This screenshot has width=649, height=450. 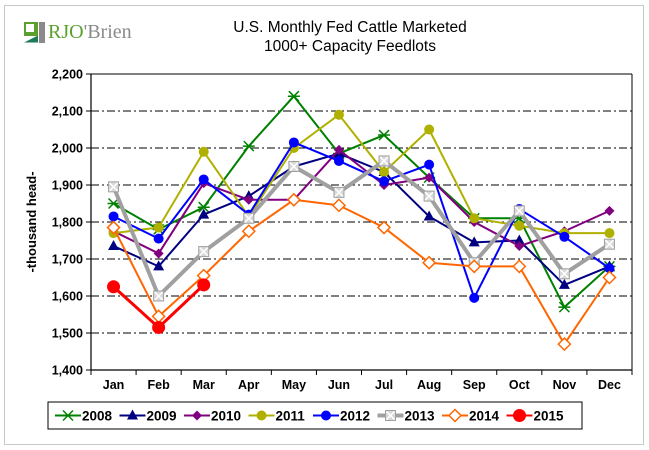 I want to click on point-2013-Oct, so click(x=519, y=211).